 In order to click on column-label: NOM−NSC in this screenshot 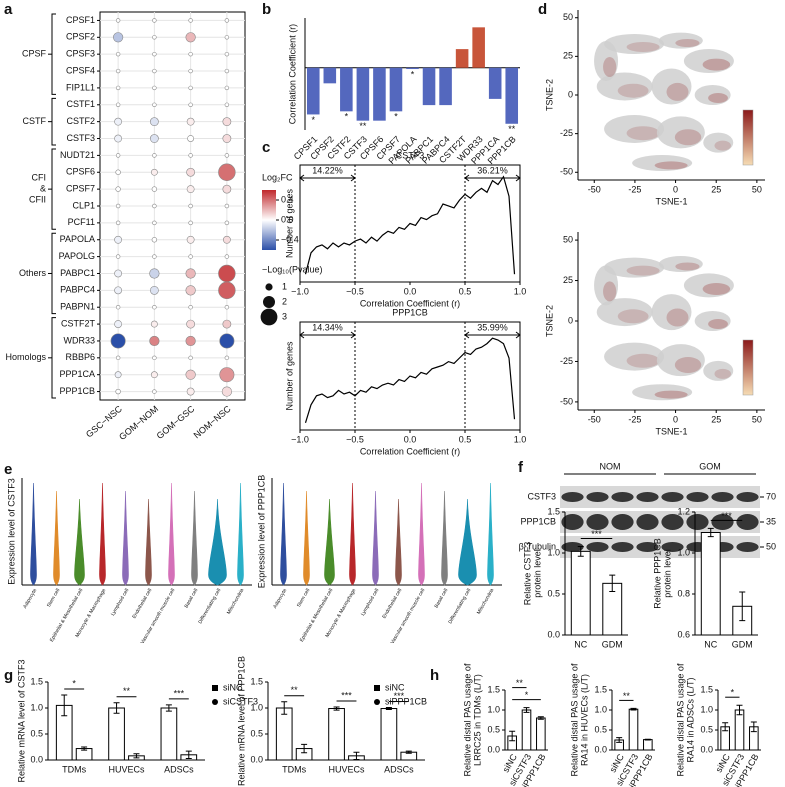, I will do `click(212, 421)`.